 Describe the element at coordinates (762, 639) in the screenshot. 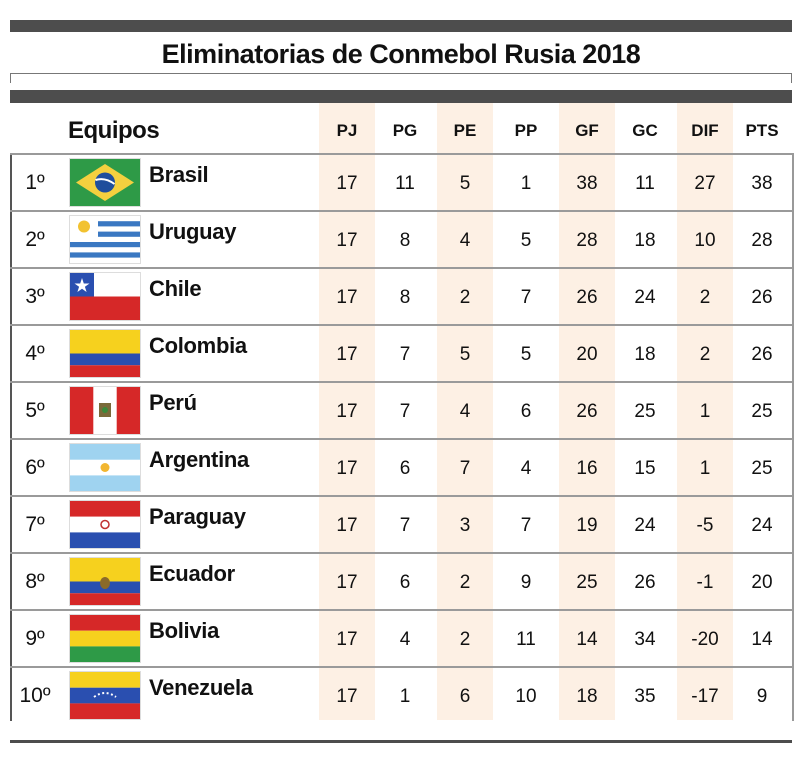

I see `cell-pts: 14` at that location.